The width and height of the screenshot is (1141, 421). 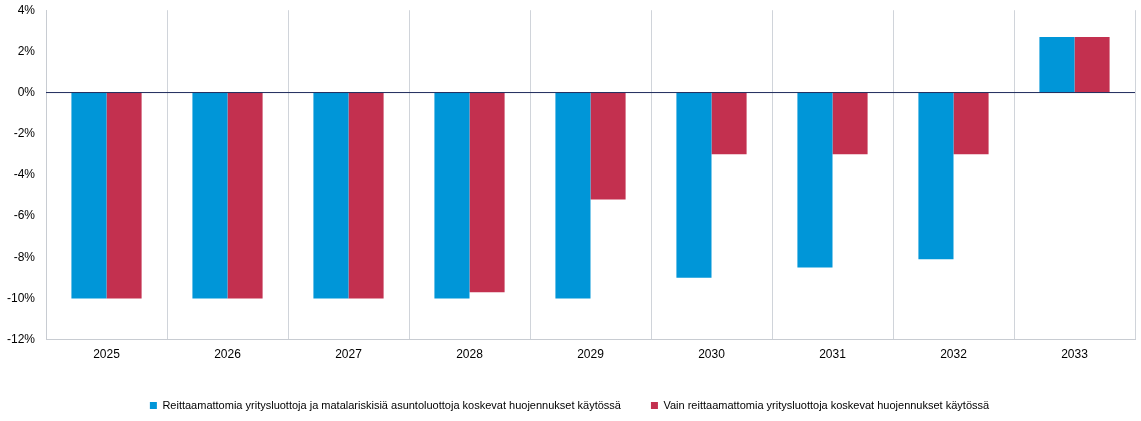 I want to click on y-tick-label: -10%, so click(x=21, y=297).